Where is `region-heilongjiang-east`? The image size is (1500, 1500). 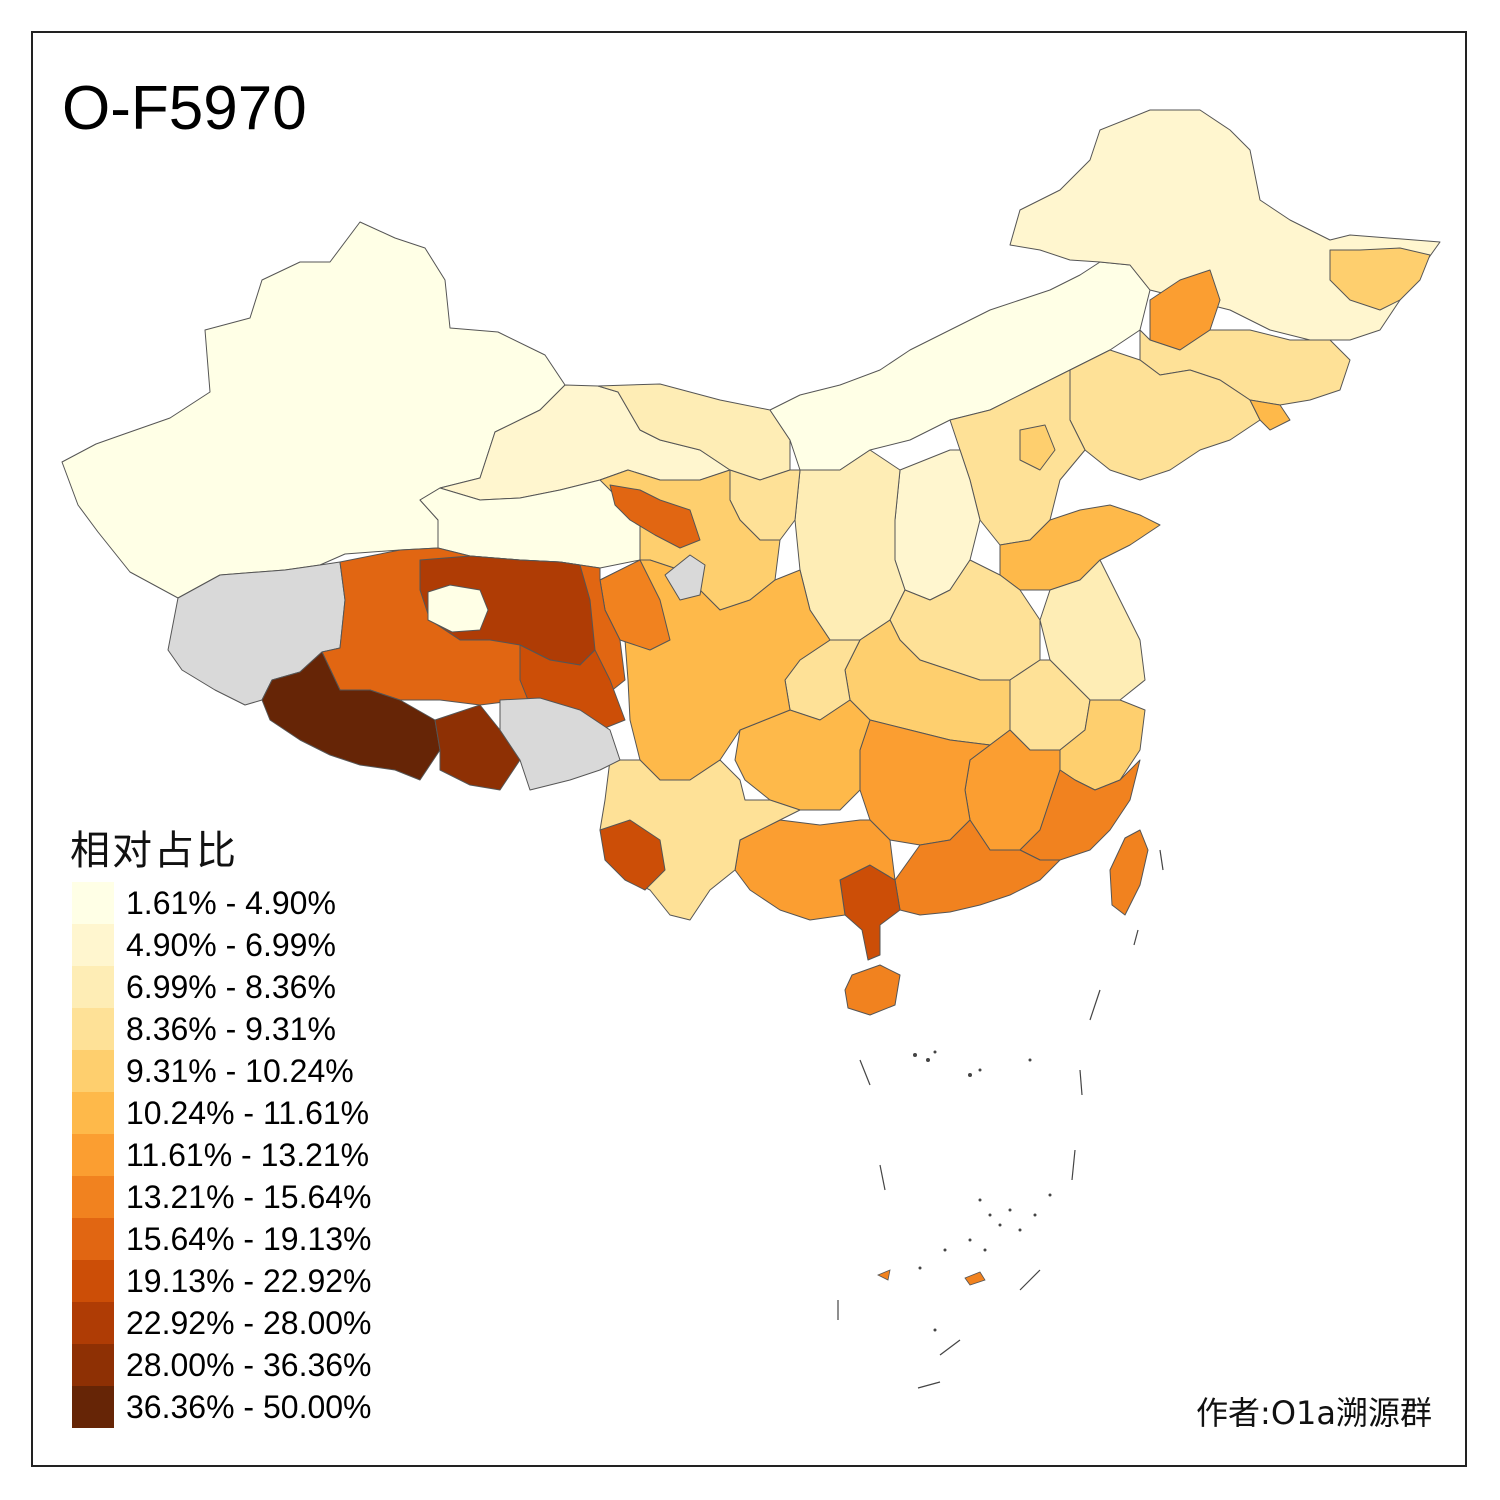 region-heilongjiang-east is located at coordinates (1380, 279).